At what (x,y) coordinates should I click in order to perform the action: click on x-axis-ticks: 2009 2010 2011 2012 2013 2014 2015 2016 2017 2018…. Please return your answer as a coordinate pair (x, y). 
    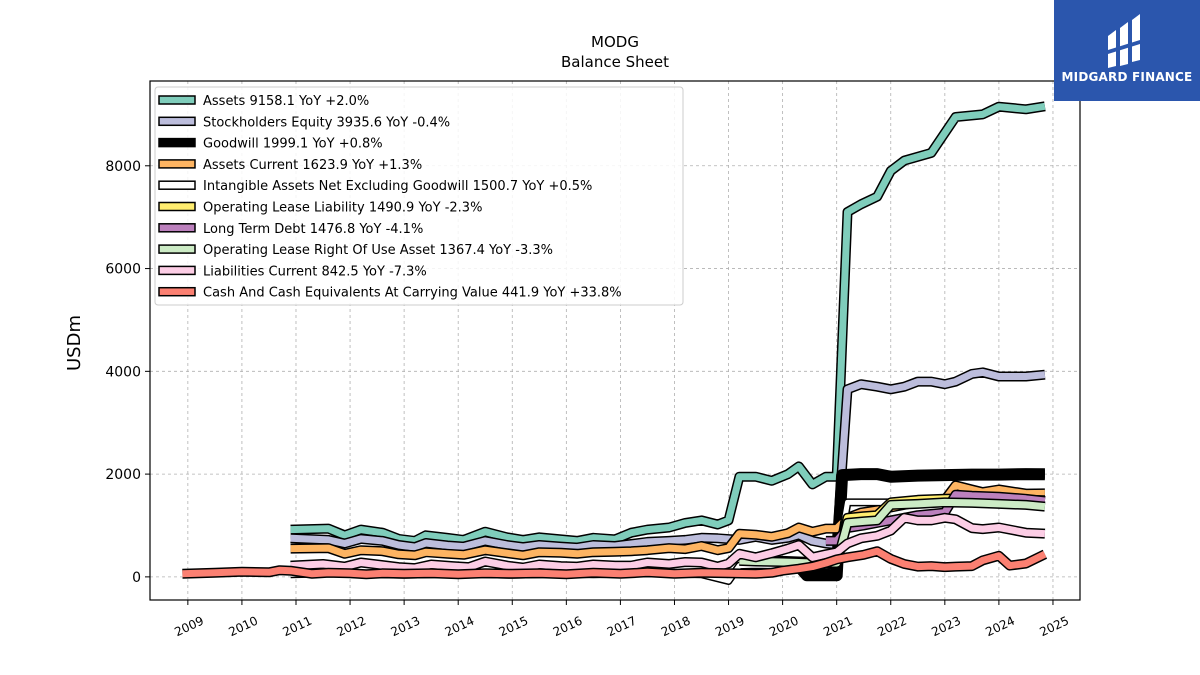
    Looking at the image, I should click on (621, 619).